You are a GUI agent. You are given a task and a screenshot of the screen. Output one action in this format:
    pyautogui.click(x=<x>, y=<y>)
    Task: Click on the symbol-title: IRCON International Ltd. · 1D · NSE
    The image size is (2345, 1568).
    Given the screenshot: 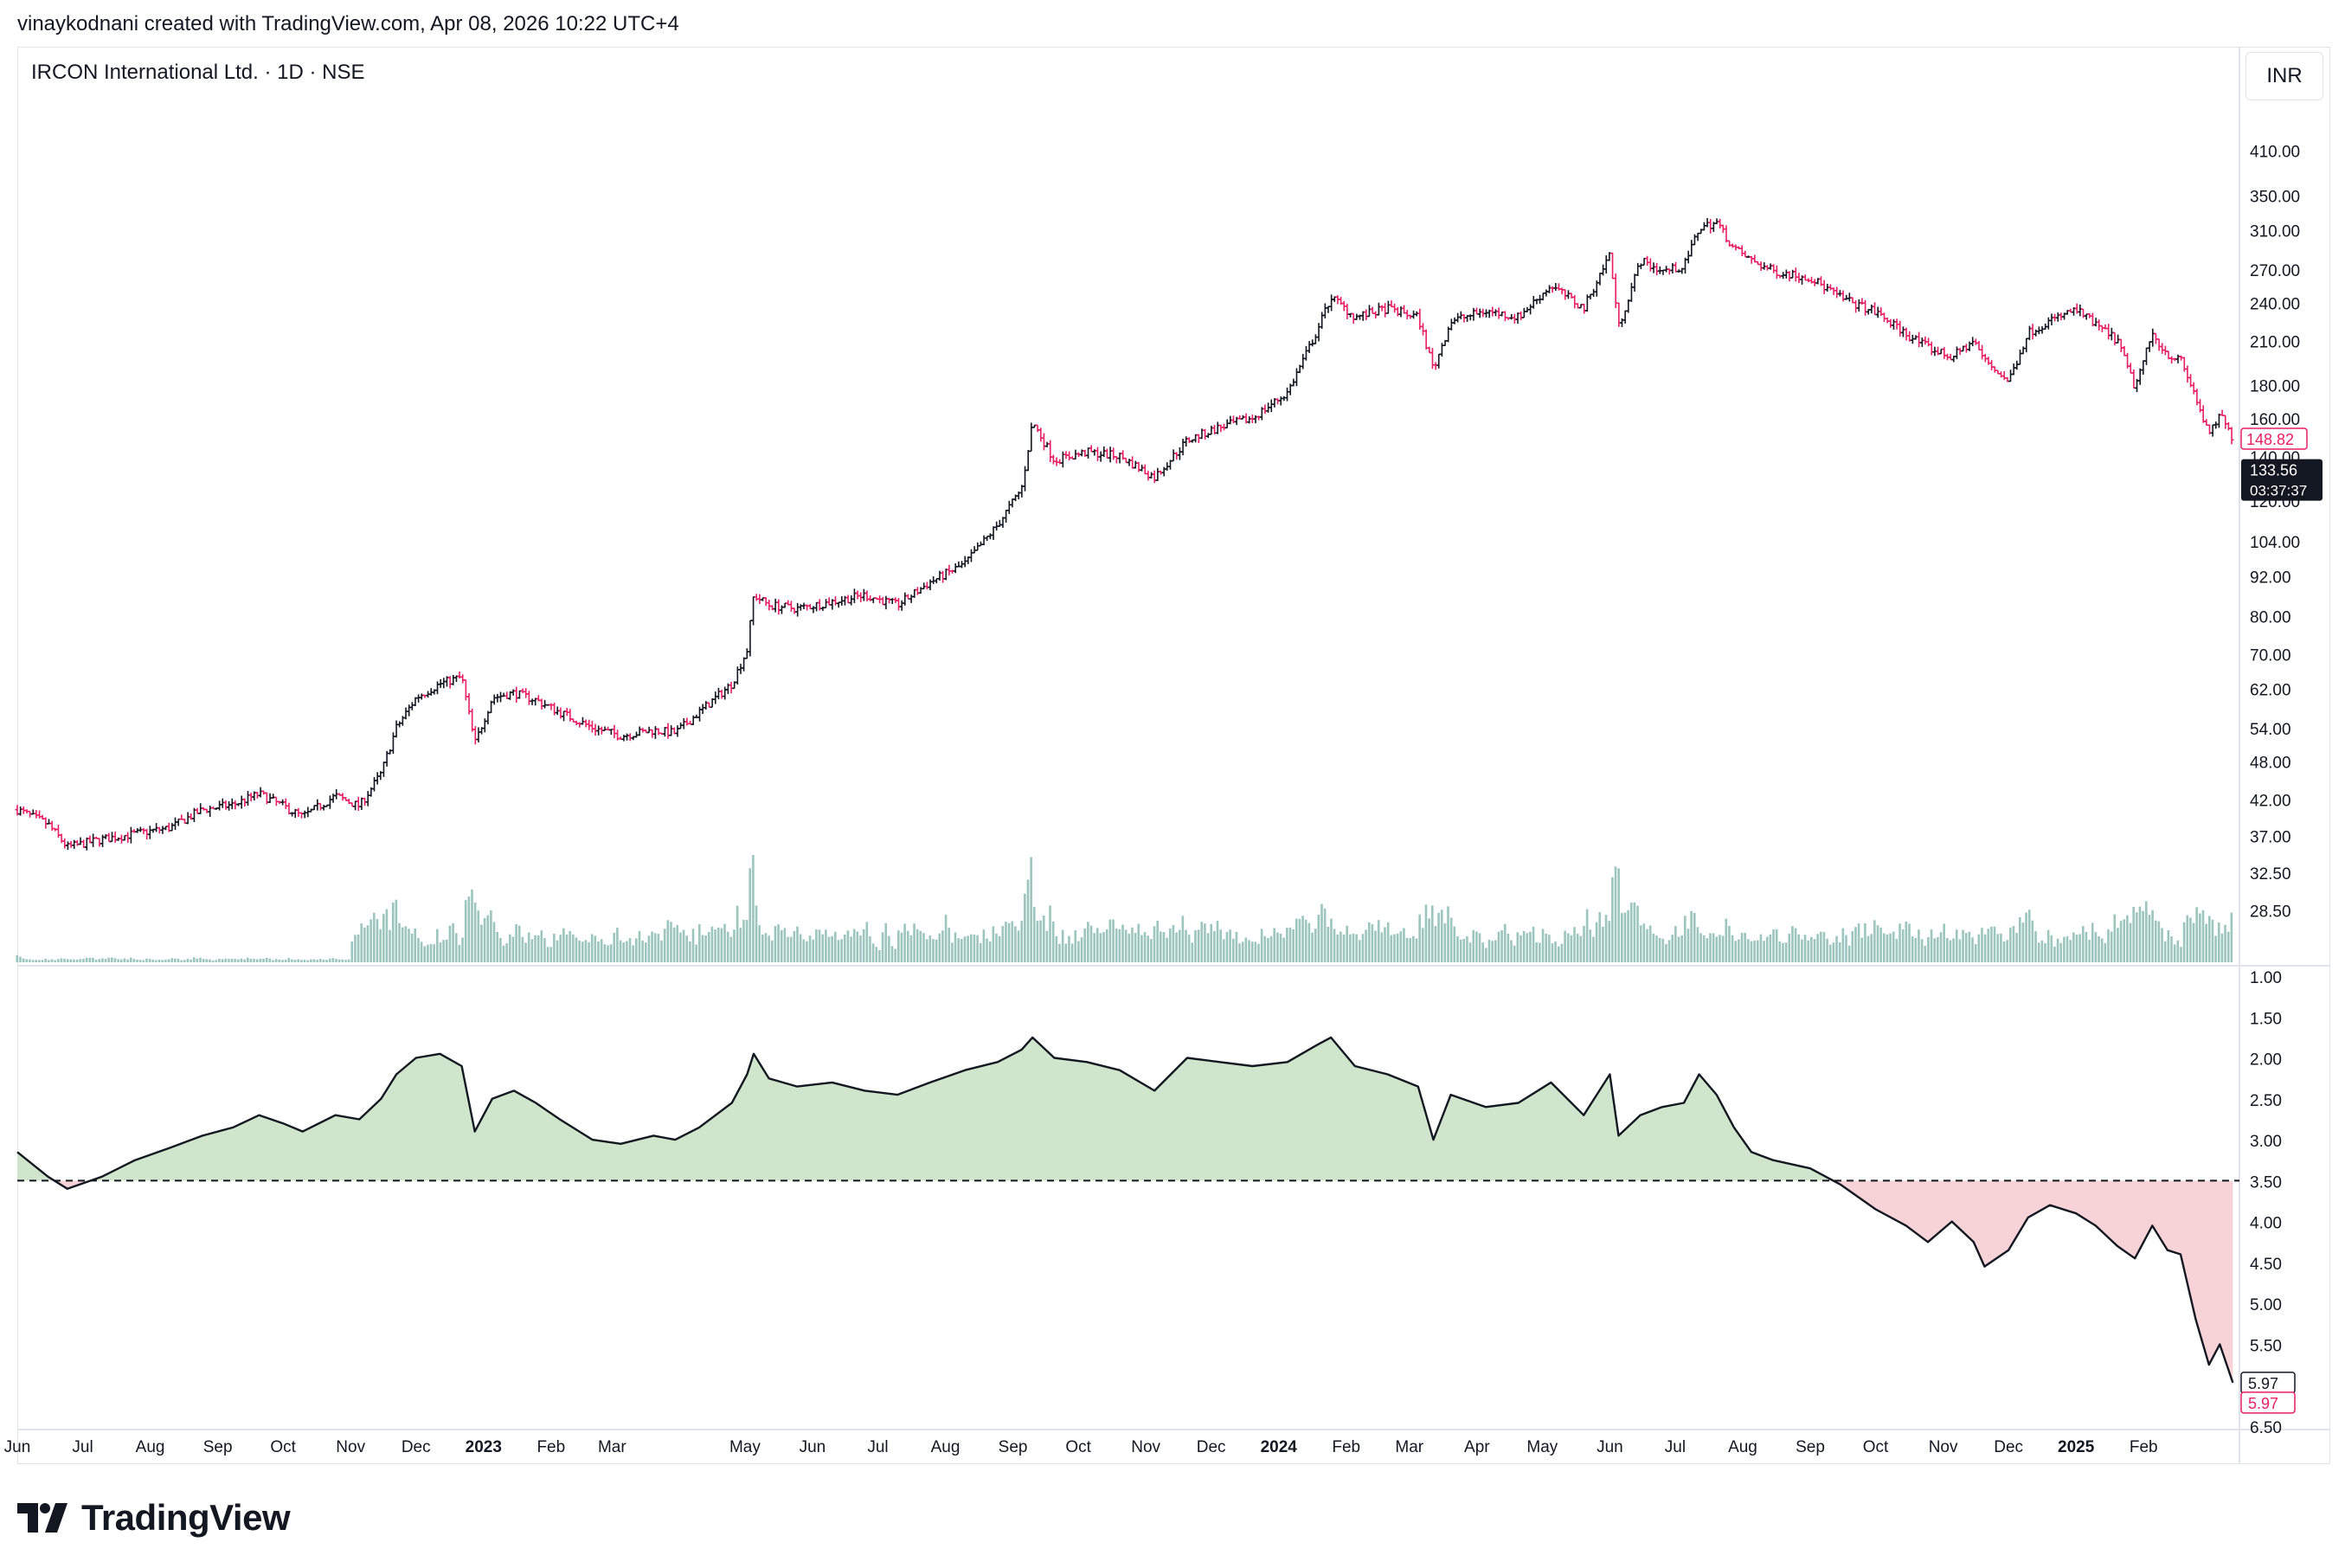 What is the action you would take?
    pyautogui.click(x=198, y=72)
    